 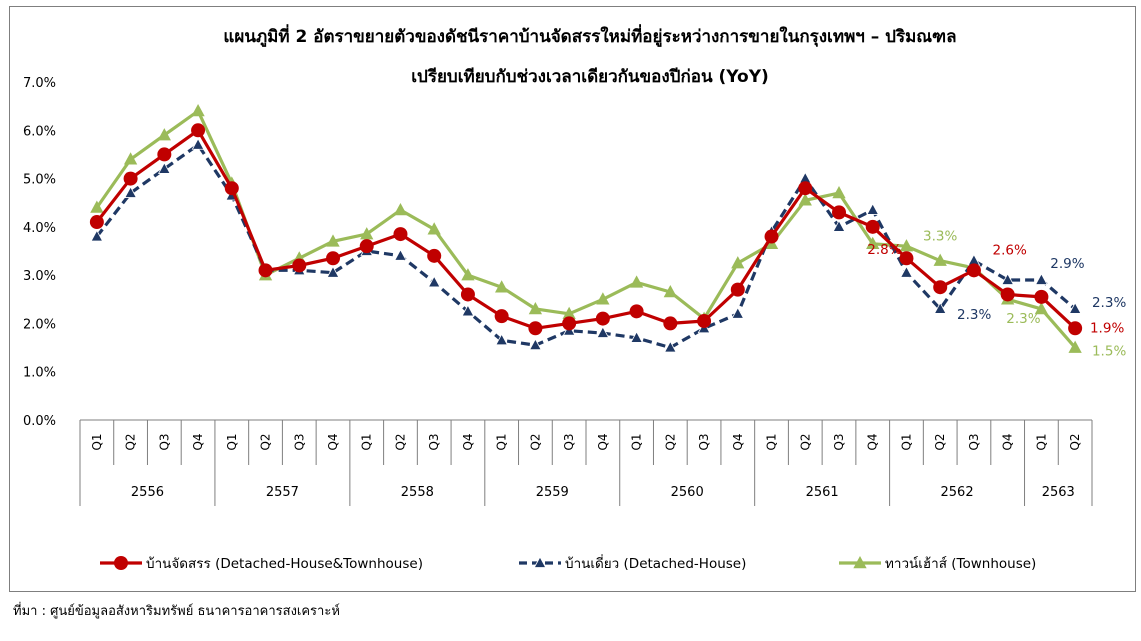 What do you see at coordinates (39, 252) in the screenshot?
I see `y-axis: 0.0% 1.0% 2.0% 3.0% 4.0% 5.0% 6.0% 7.0%` at bounding box center [39, 252].